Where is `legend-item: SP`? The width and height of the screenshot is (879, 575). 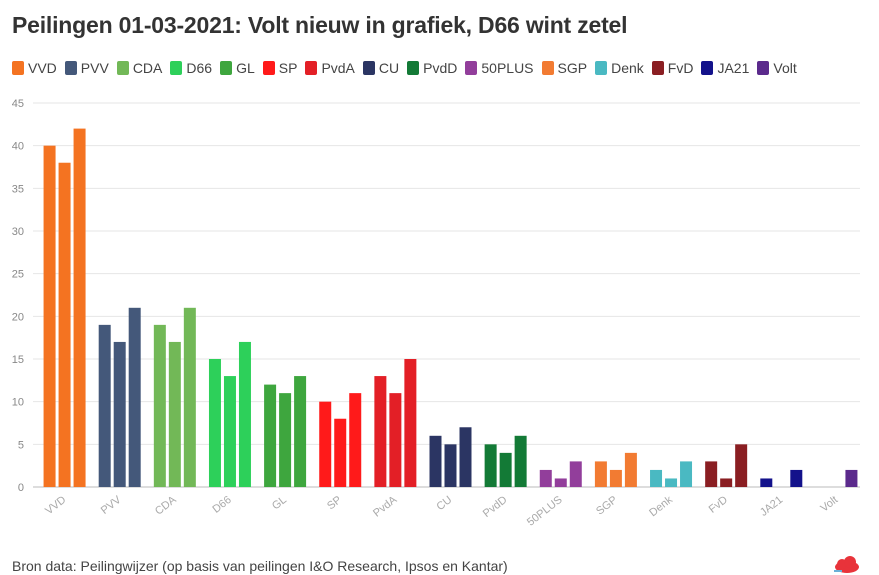 legend-item: SP is located at coordinates (279, 68).